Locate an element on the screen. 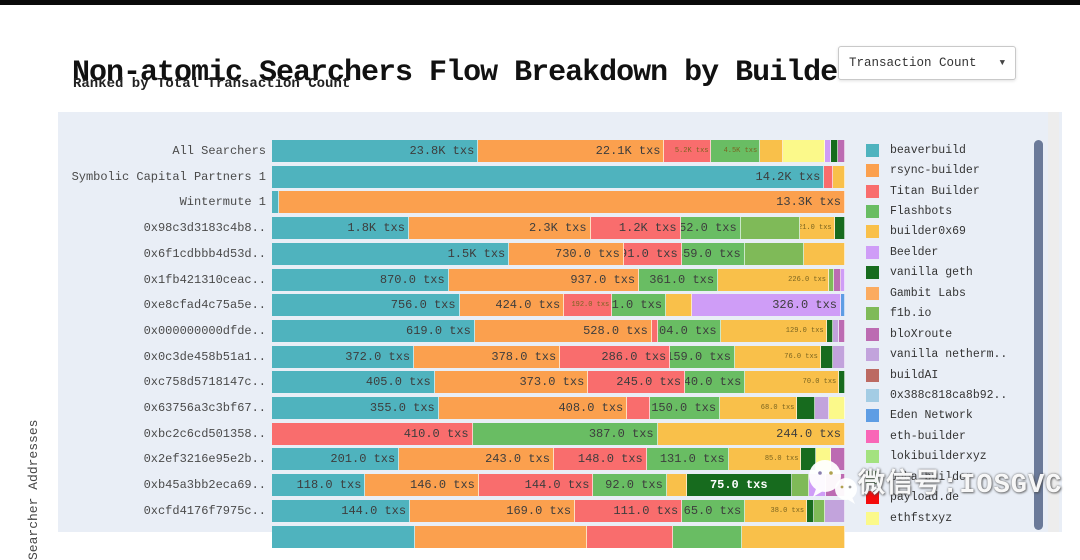  bar-segment: 619.0 txs is located at coordinates (373, 330).